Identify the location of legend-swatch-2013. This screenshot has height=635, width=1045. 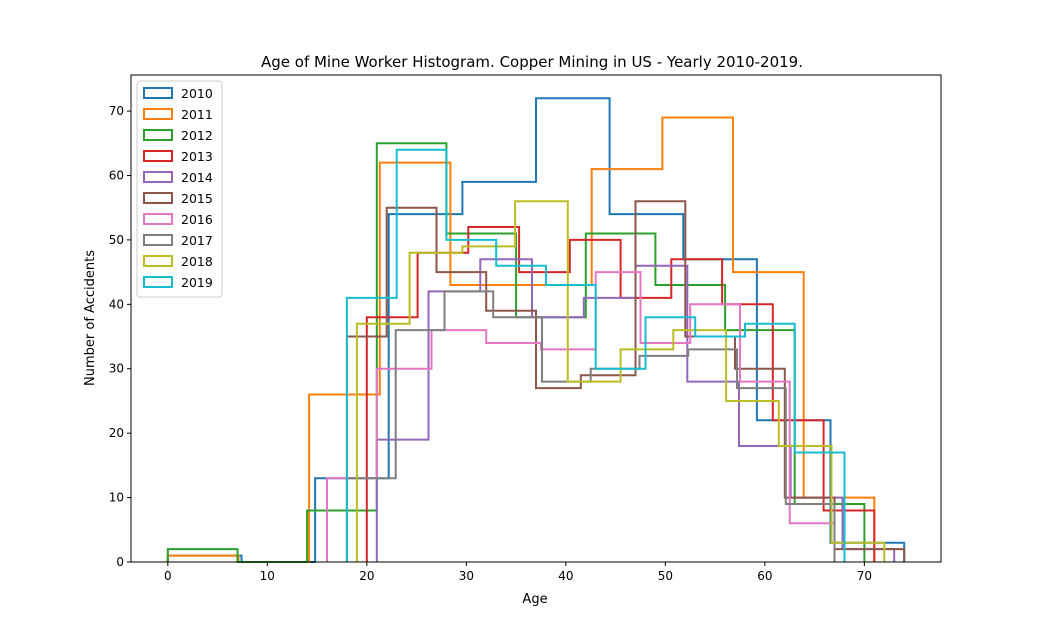
(158, 156).